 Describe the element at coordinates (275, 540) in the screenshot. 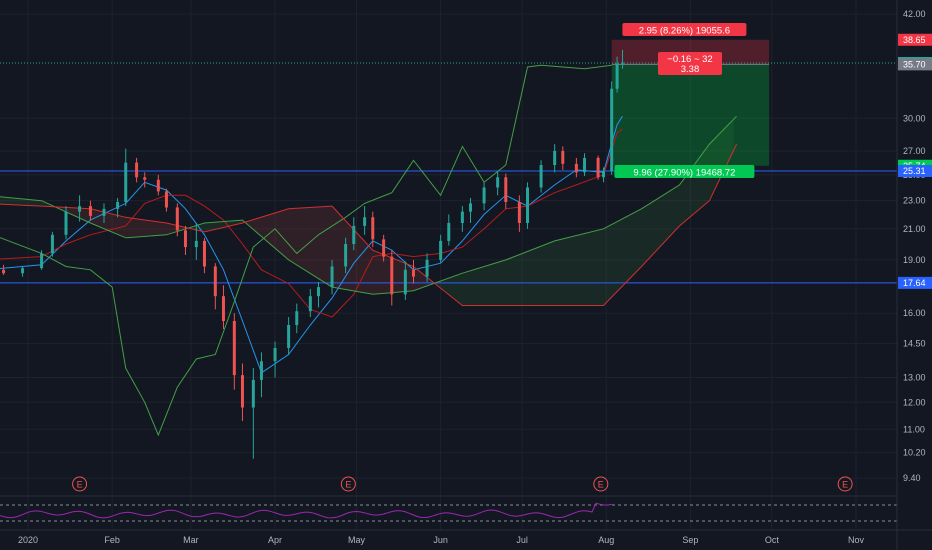

I see `time-tick-label: Apr` at that location.